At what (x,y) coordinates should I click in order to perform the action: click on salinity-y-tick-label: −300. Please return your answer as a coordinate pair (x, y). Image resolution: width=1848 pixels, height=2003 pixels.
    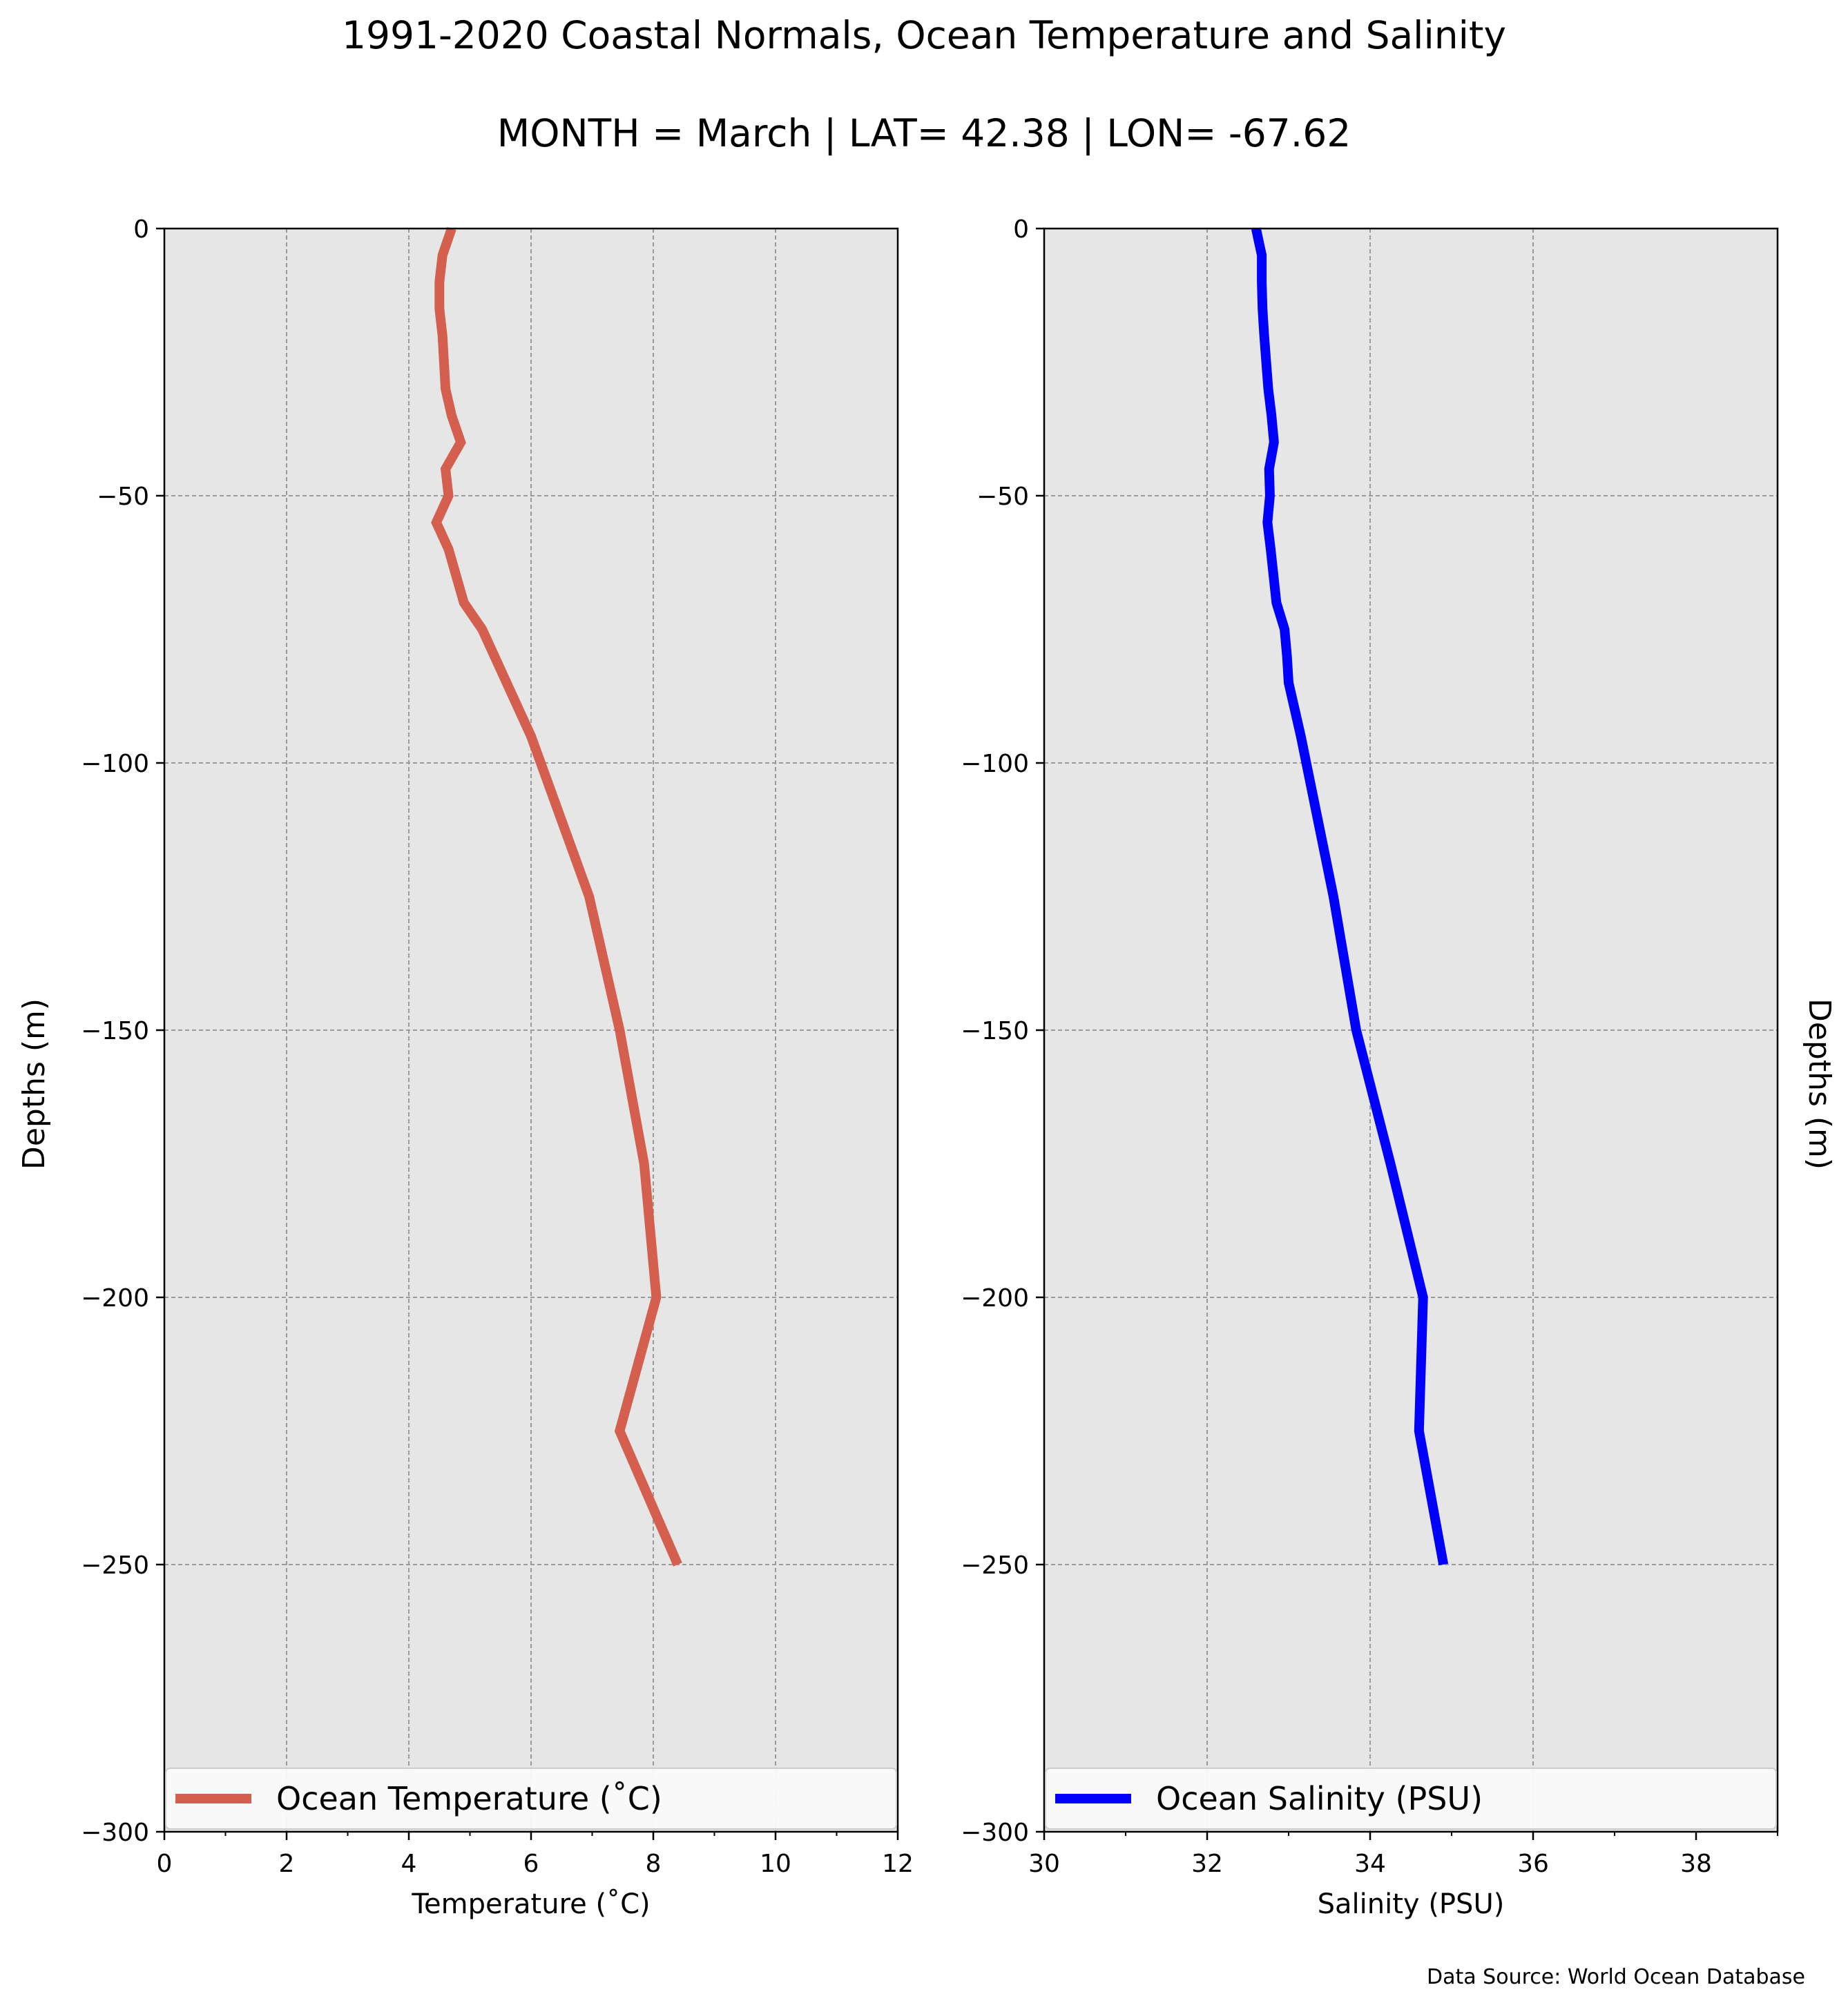
    Looking at the image, I should click on (995, 1833).